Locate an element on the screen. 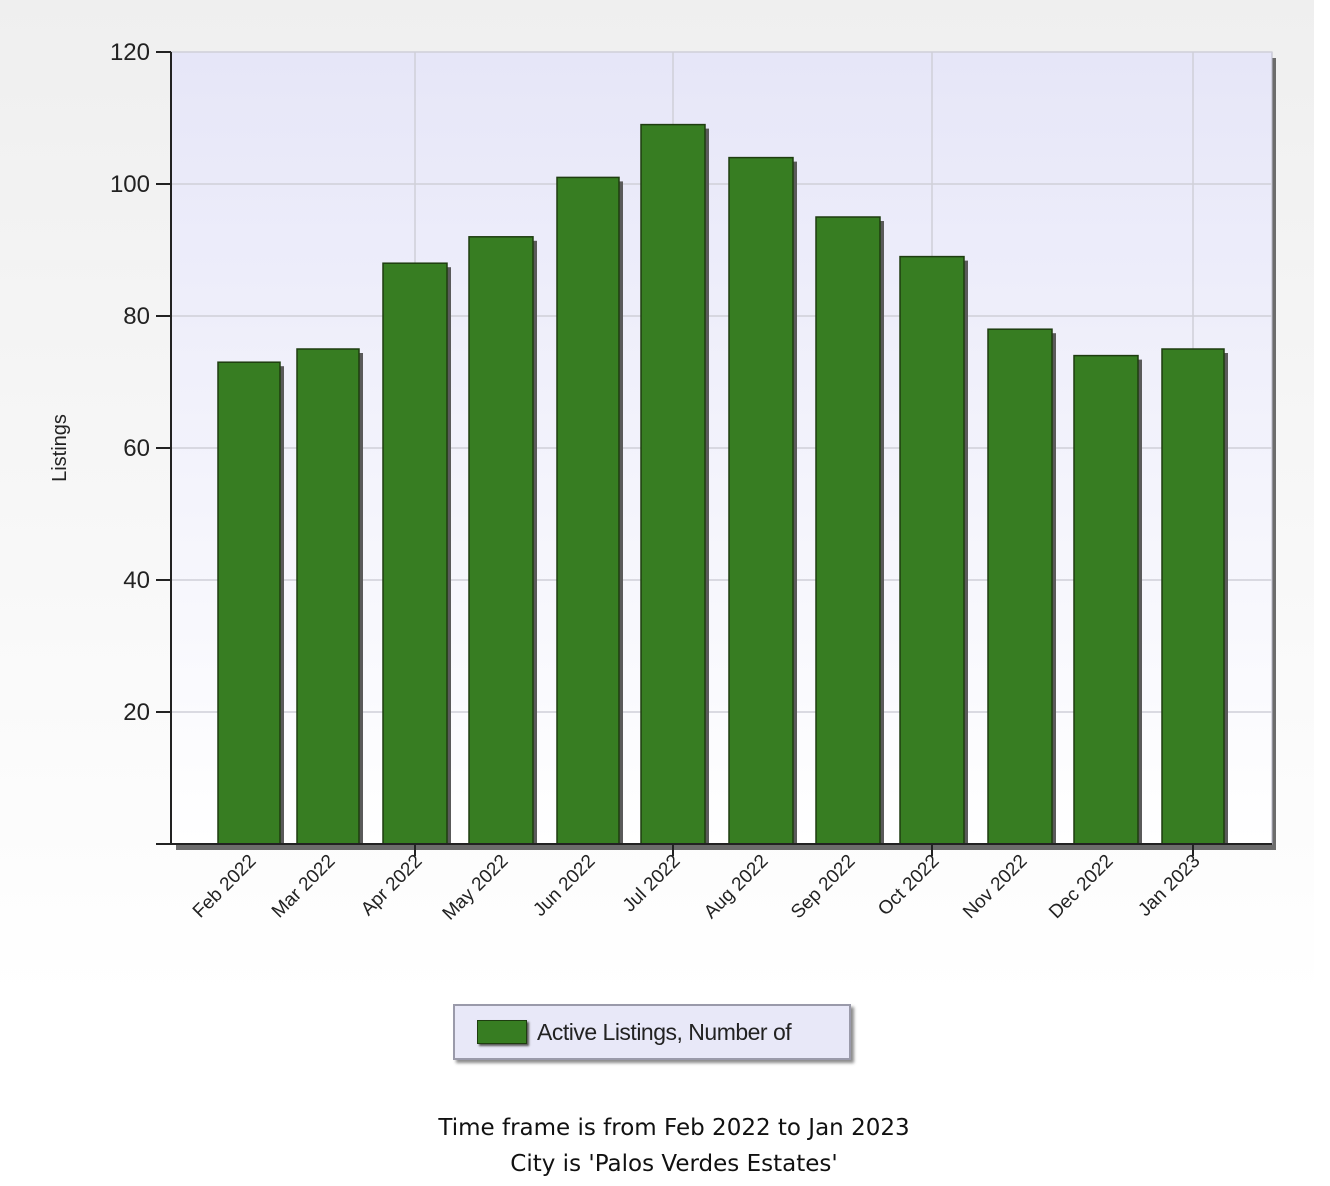  x-tick-label: Jan 2023 is located at coordinates (1169, 886).